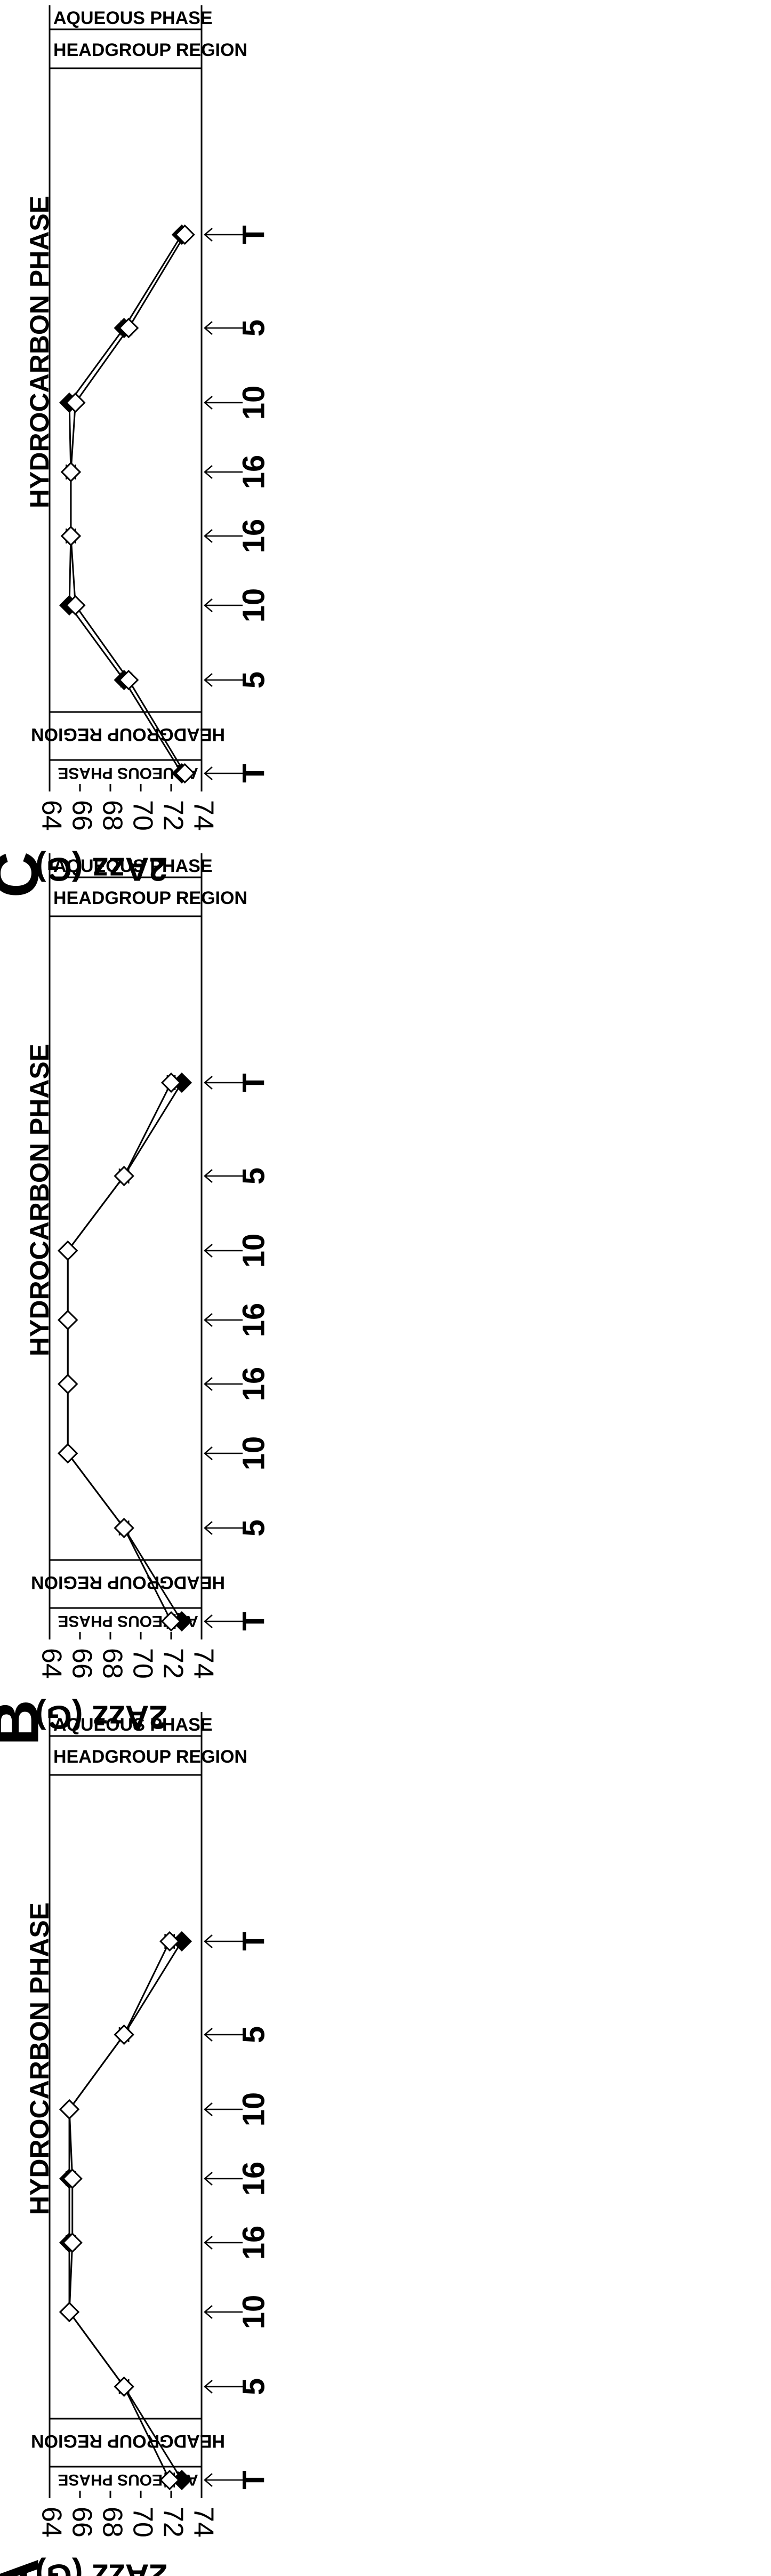  What do you see at coordinates (26, 875) in the screenshot?
I see `panel-letter: C` at bounding box center [26, 875].